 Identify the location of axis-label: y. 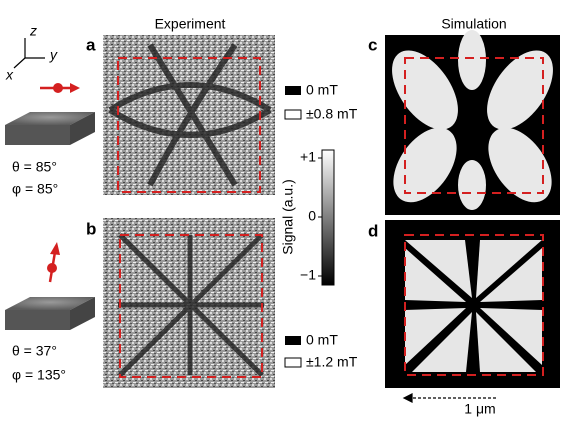
(53, 55).